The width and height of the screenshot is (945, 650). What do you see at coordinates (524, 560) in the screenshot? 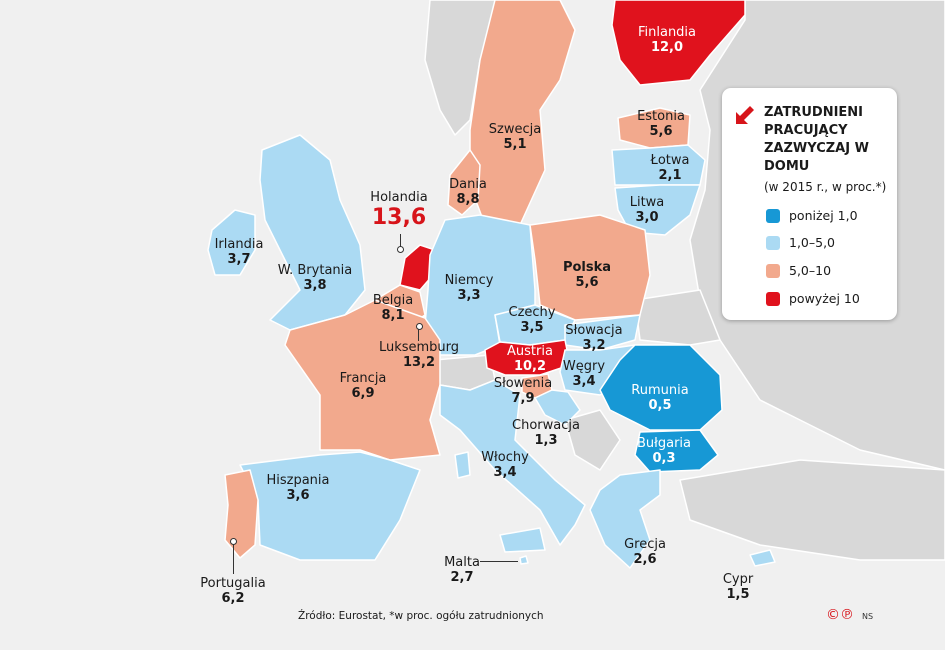
I see `country-malta` at bounding box center [524, 560].